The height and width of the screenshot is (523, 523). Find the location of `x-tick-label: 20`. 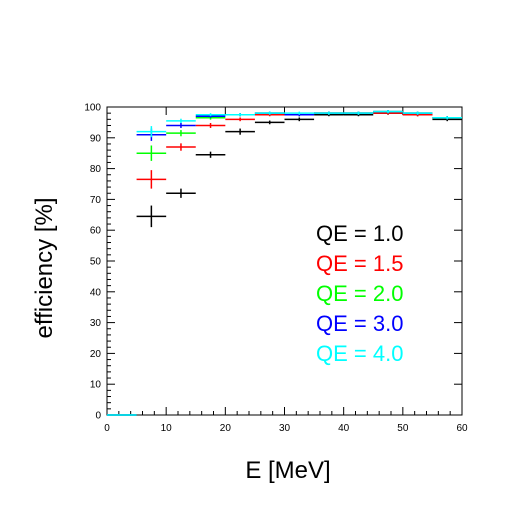

x-tick-label: 20 is located at coordinates (226, 428).